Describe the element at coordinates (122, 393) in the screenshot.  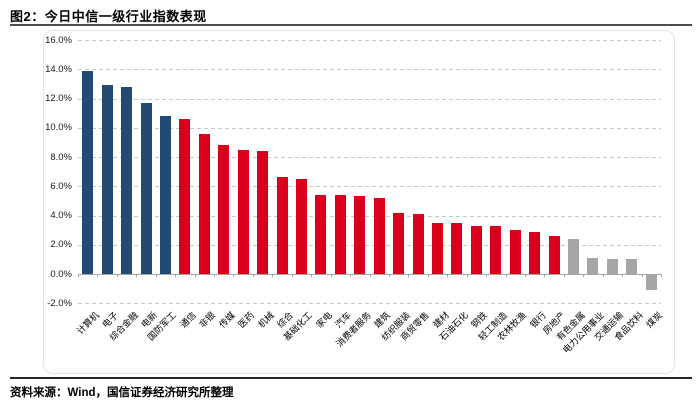
I see `source-note: 资料来源：Wind，国信证券经济研究所整理` at that location.